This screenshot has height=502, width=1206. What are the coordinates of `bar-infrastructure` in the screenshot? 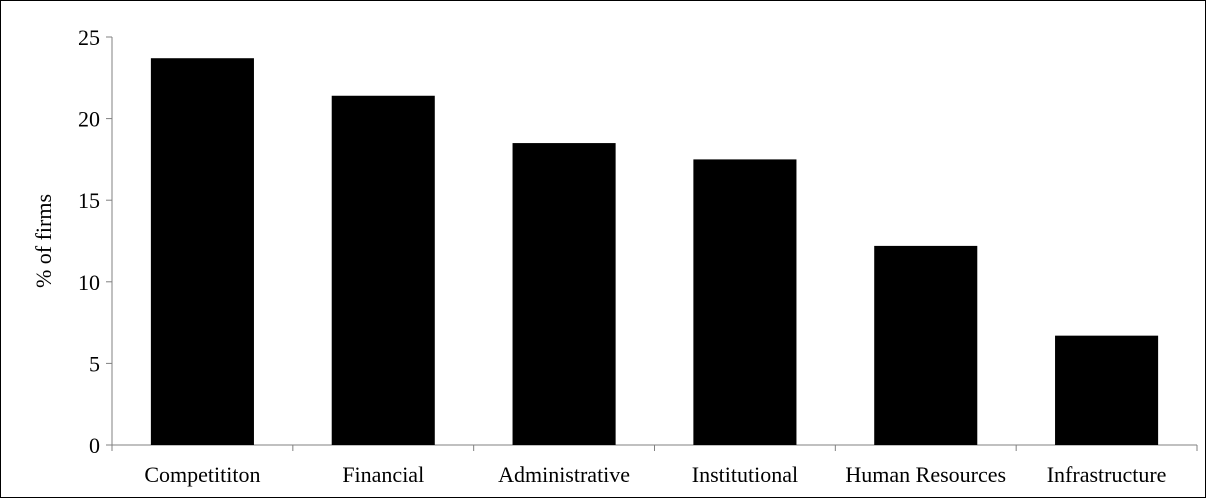 It's located at (1107, 390).